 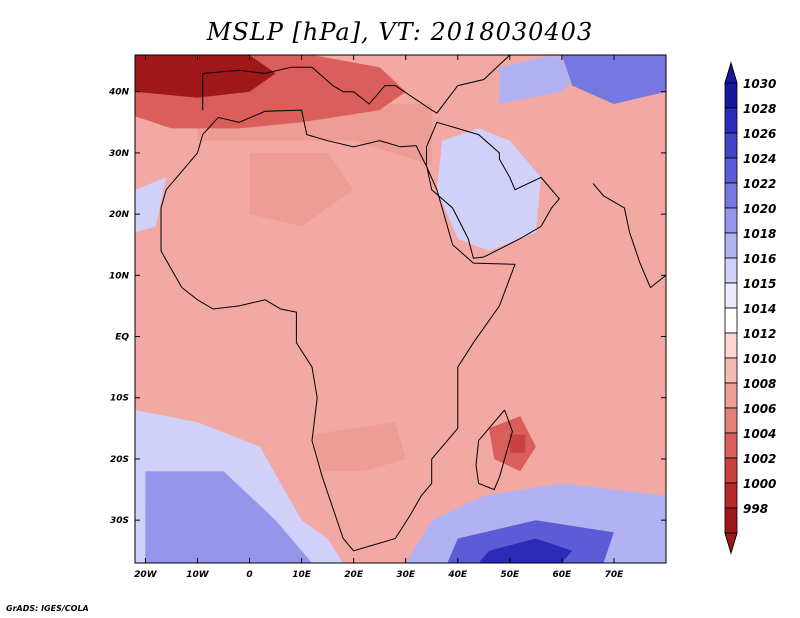 What do you see at coordinates (151, 205) in the screenshot?
I see `region-westafrica-high` at bounding box center [151, 205].